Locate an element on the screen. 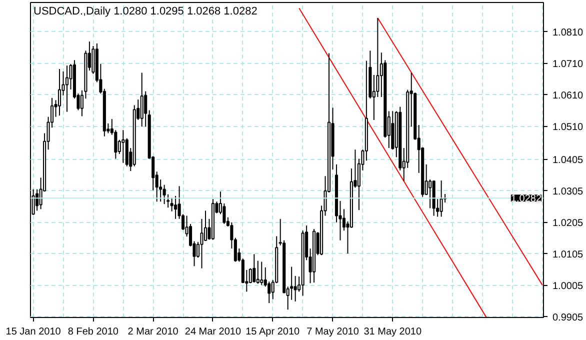 Image resolution: width=586 pixels, height=340 pixels. x-tick-label: 15 Apr 2010 is located at coordinates (273, 332).